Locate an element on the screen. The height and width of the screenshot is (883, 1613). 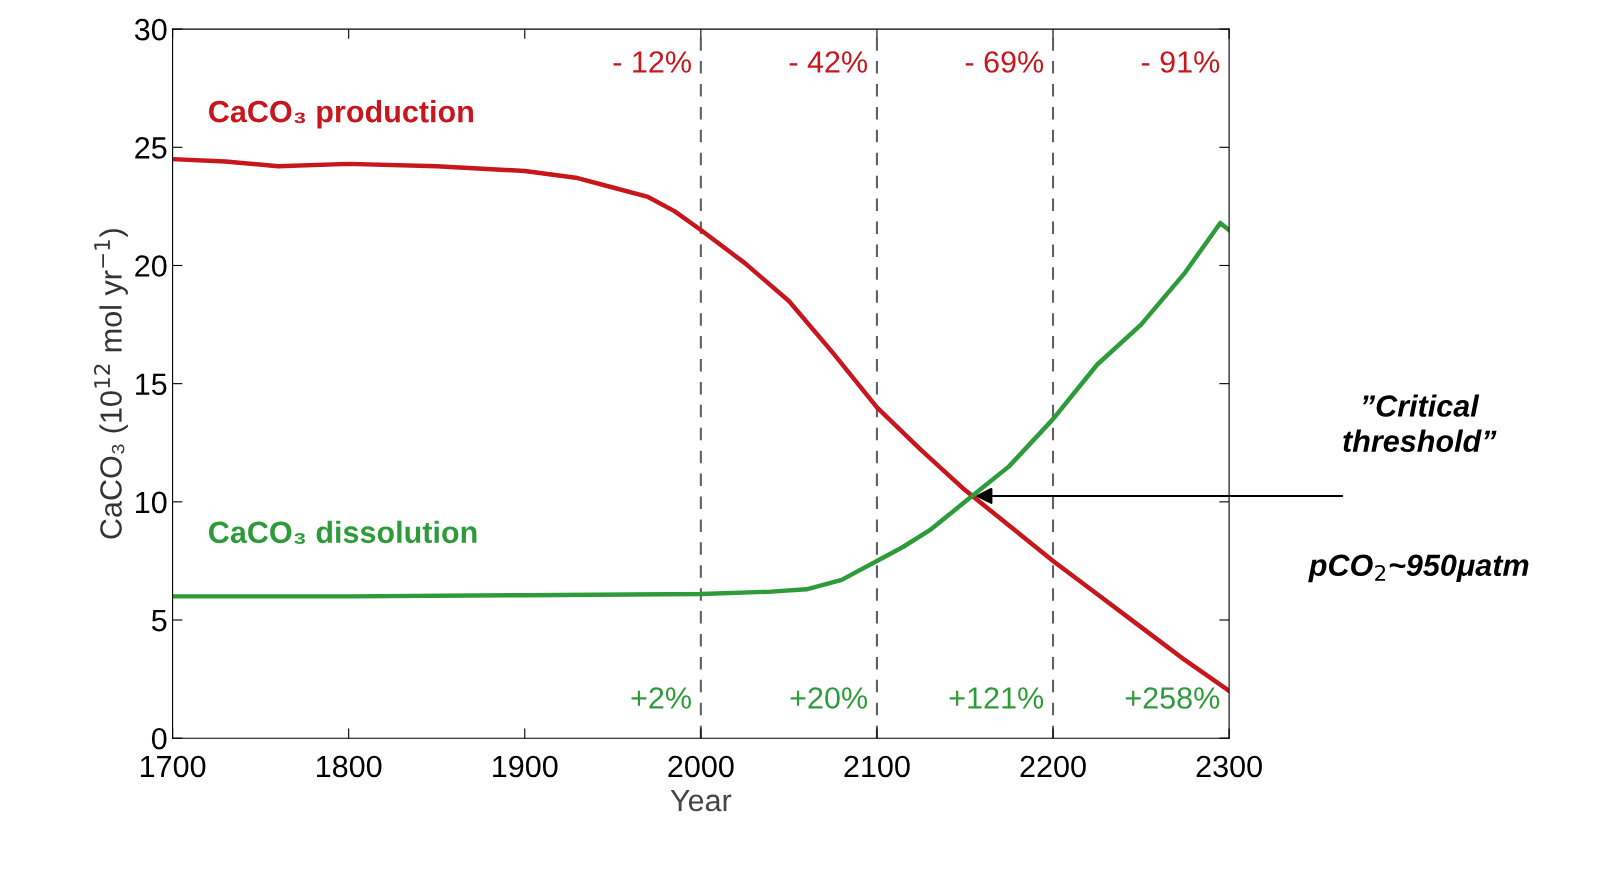
annotation: - 42% is located at coordinates (828, 62).